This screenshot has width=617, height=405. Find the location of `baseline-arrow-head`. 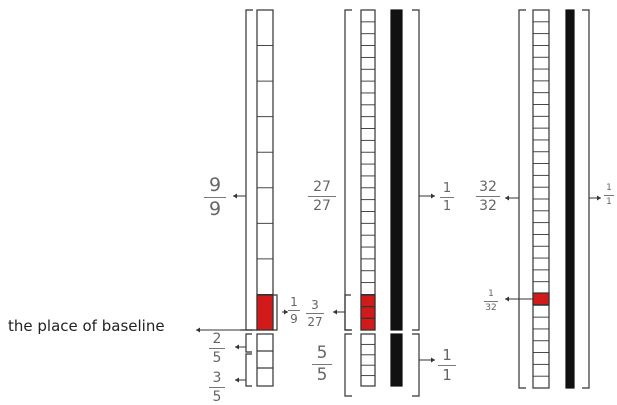

baseline-arrow-head is located at coordinates (198, 330).